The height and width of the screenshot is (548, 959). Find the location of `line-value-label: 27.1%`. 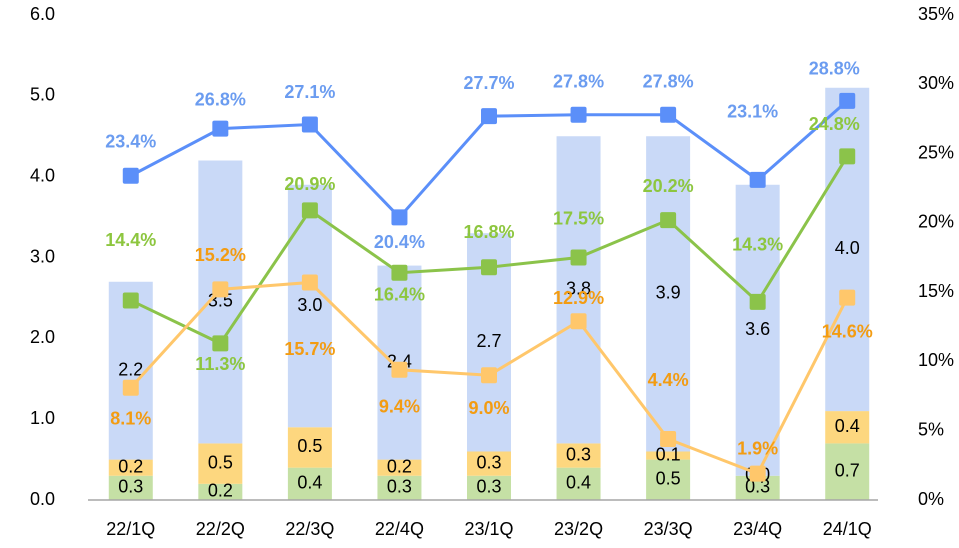

line-value-label: 27.1% is located at coordinates (309, 92).